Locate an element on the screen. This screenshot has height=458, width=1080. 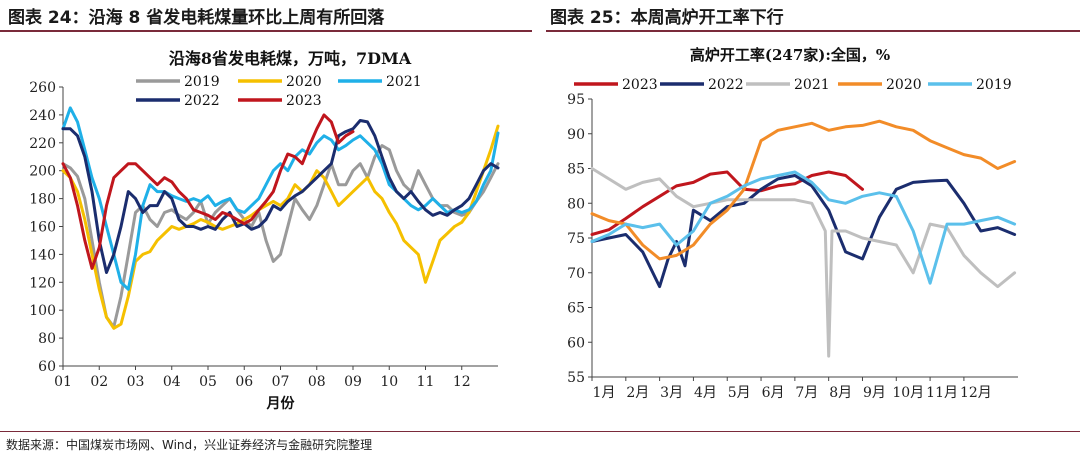
x-tick-label: 07 is located at coordinates (281, 382).